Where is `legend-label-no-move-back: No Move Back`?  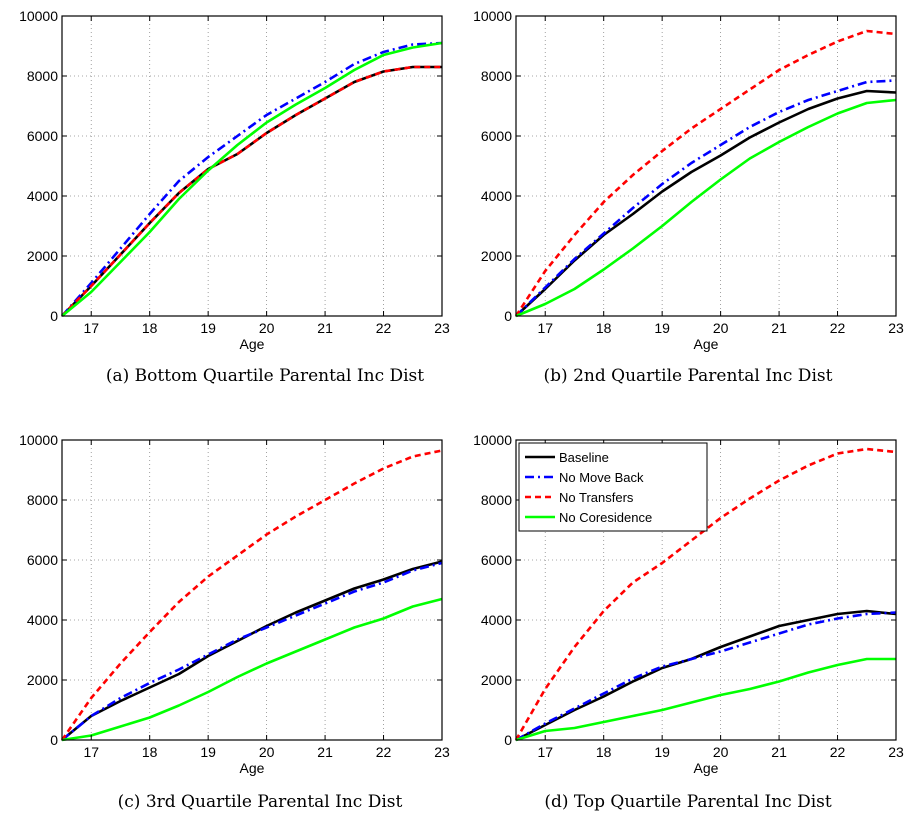 legend-label-no-move-back: No Move Back is located at coordinates (601, 477).